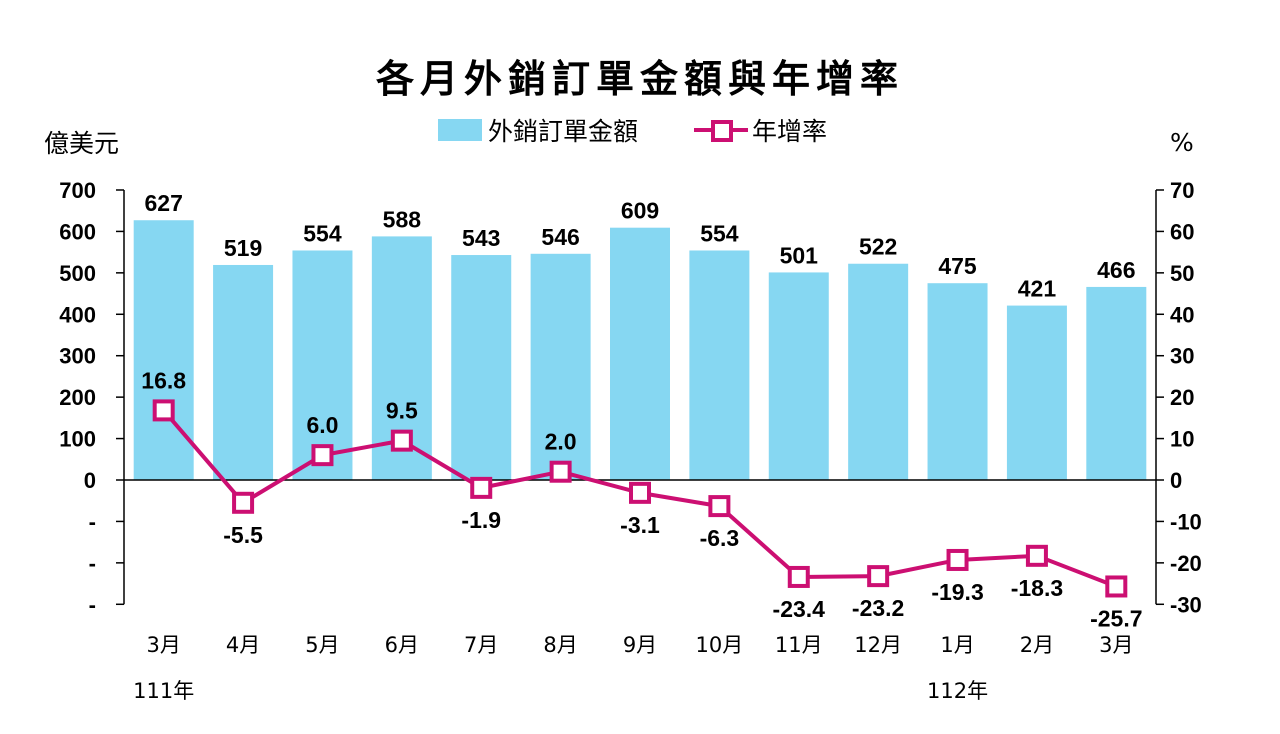 This screenshot has height=734, width=1280. What do you see at coordinates (77, 397) in the screenshot?
I see `left-tick-label-2: 200` at bounding box center [77, 397].